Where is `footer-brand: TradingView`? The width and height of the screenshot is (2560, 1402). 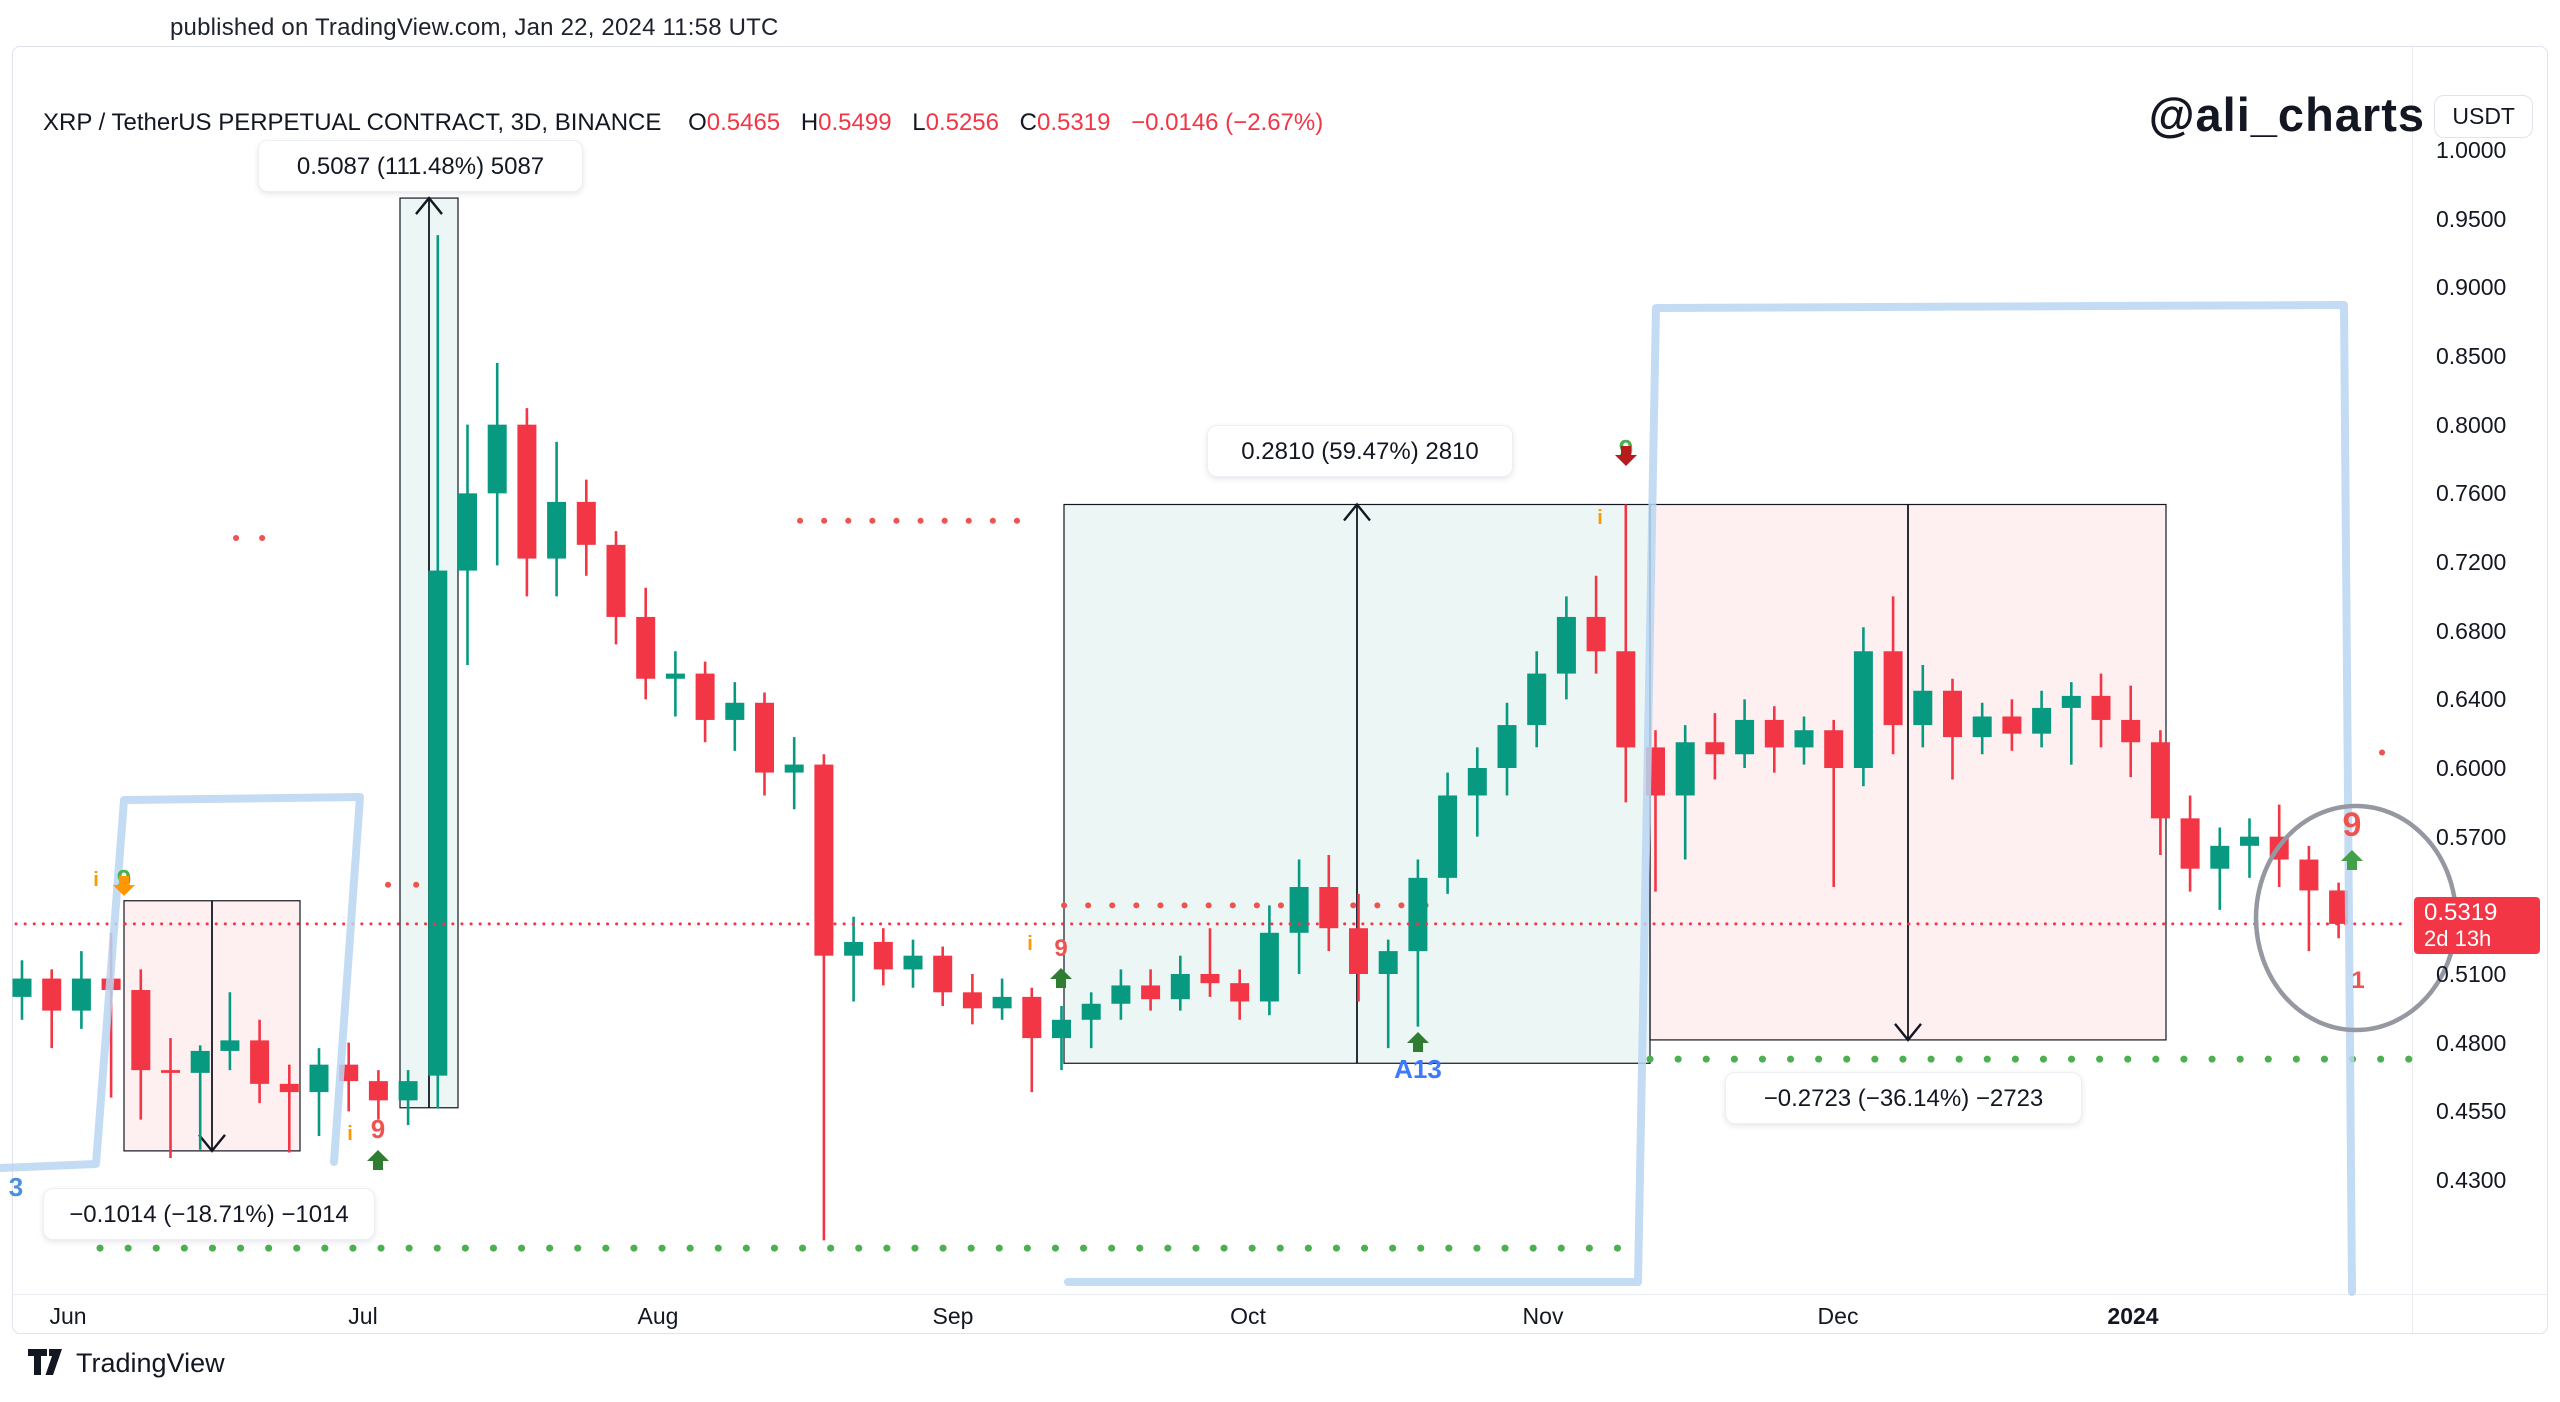 footer-brand: TradingView is located at coordinates (126, 1363).